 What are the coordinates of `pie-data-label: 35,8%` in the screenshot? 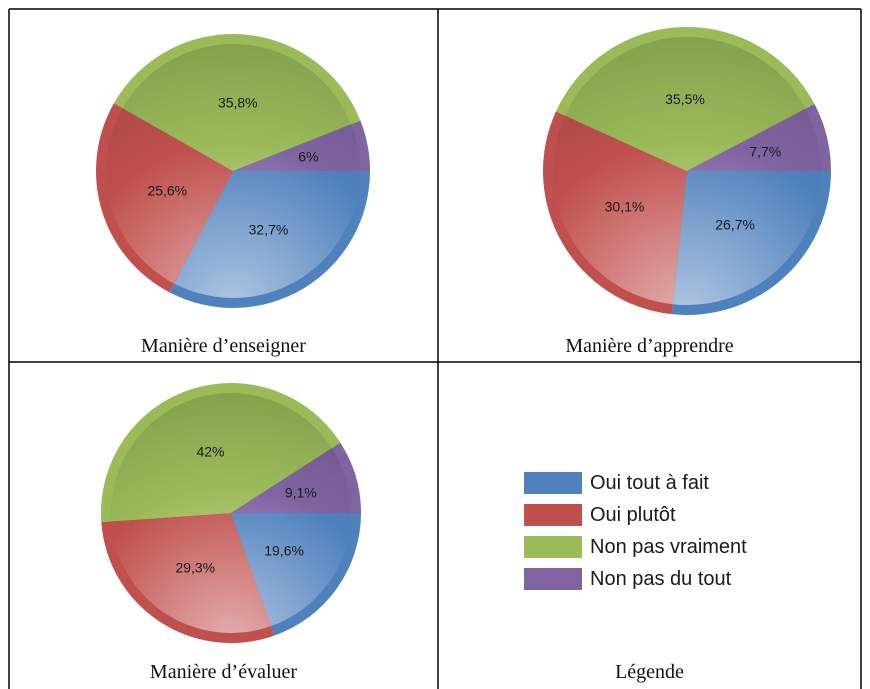 It's located at (238, 103).